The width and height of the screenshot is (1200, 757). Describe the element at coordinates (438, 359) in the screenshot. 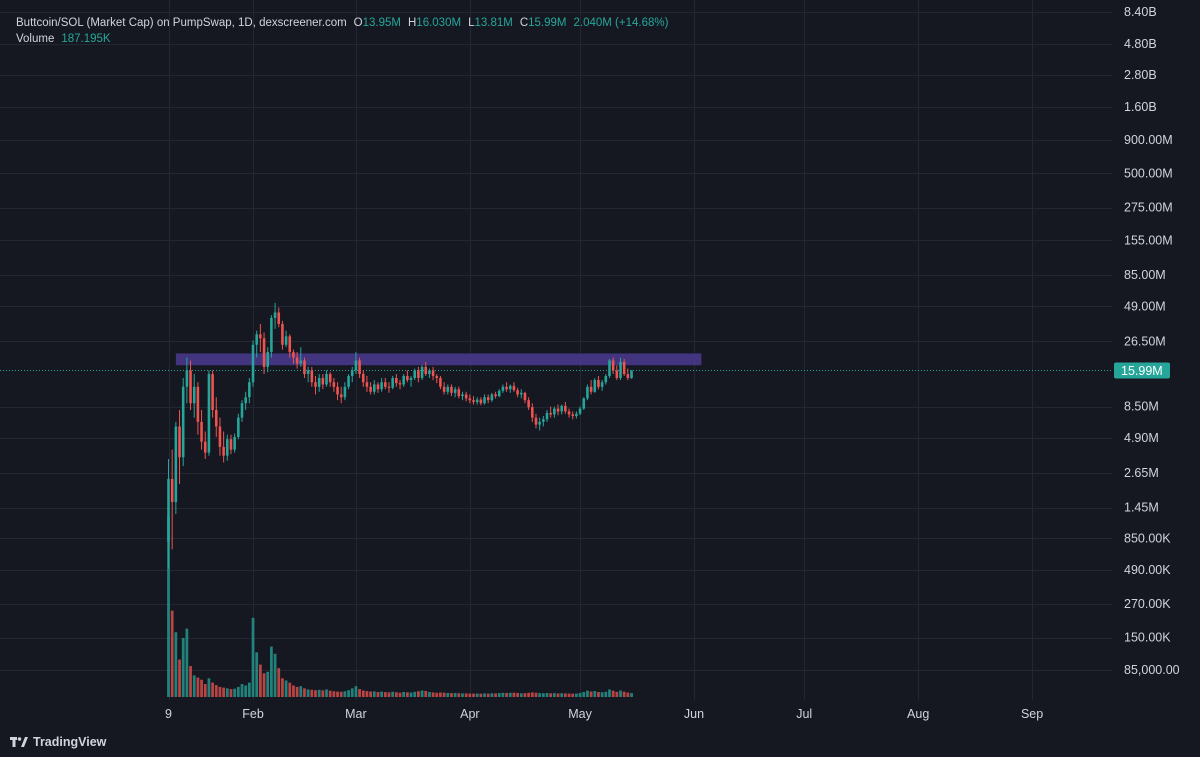

I see `resistance-zone` at that location.